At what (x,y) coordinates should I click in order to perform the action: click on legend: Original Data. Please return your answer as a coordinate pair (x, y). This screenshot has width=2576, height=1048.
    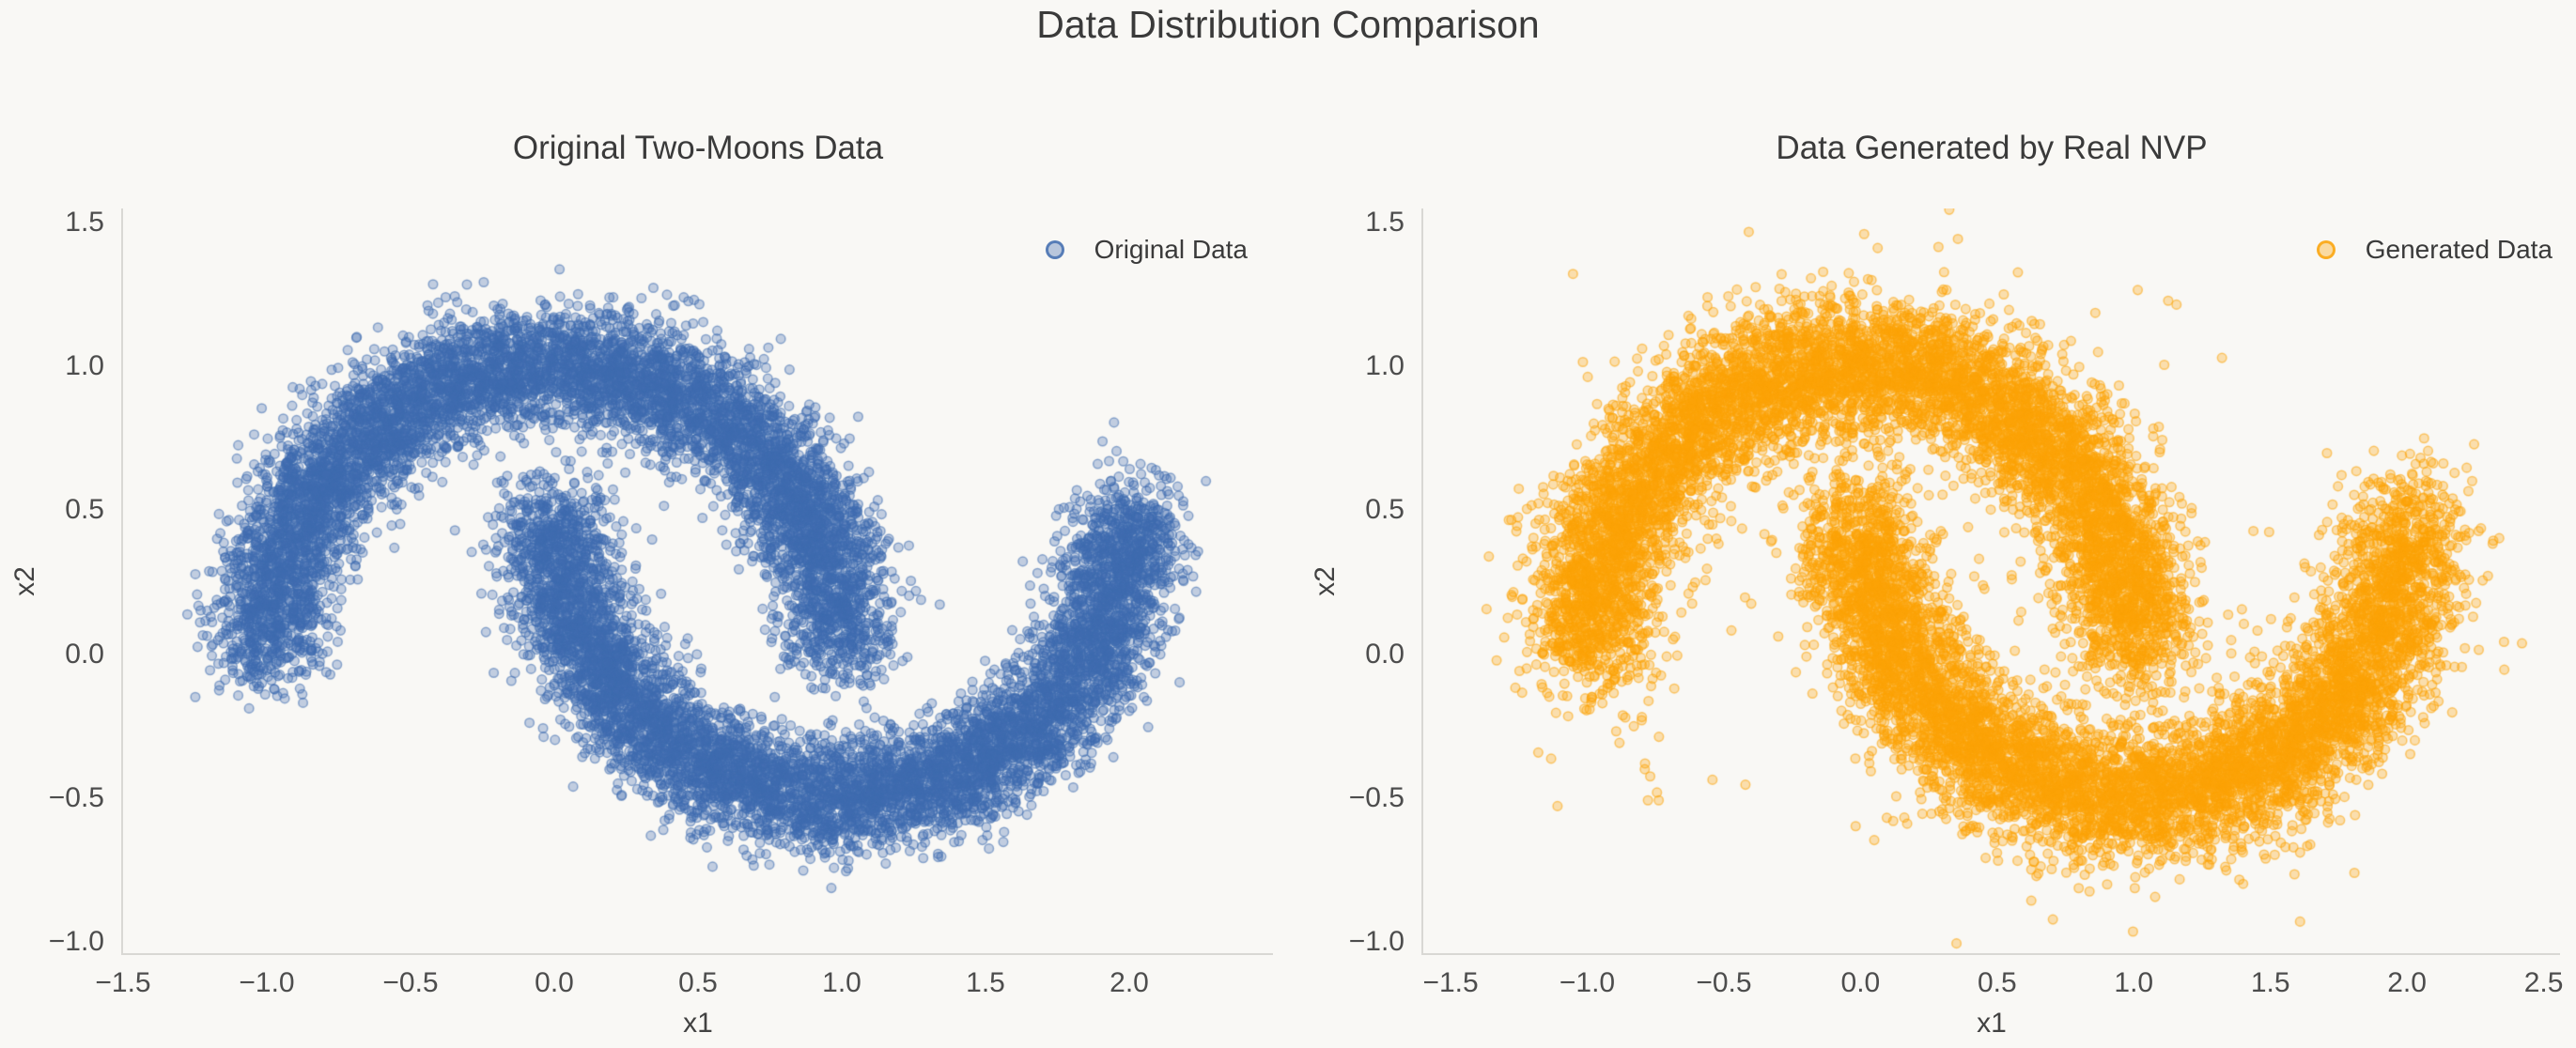
    Looking at the image, I should click on (1147, 250).